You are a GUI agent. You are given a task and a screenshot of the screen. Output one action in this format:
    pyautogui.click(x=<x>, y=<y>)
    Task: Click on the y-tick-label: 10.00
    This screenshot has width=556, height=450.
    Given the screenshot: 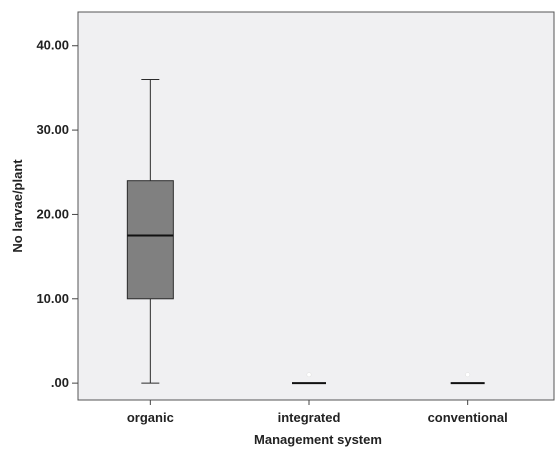 What is the action you would take?
    pyautogui.click(x=52, y=298)
    